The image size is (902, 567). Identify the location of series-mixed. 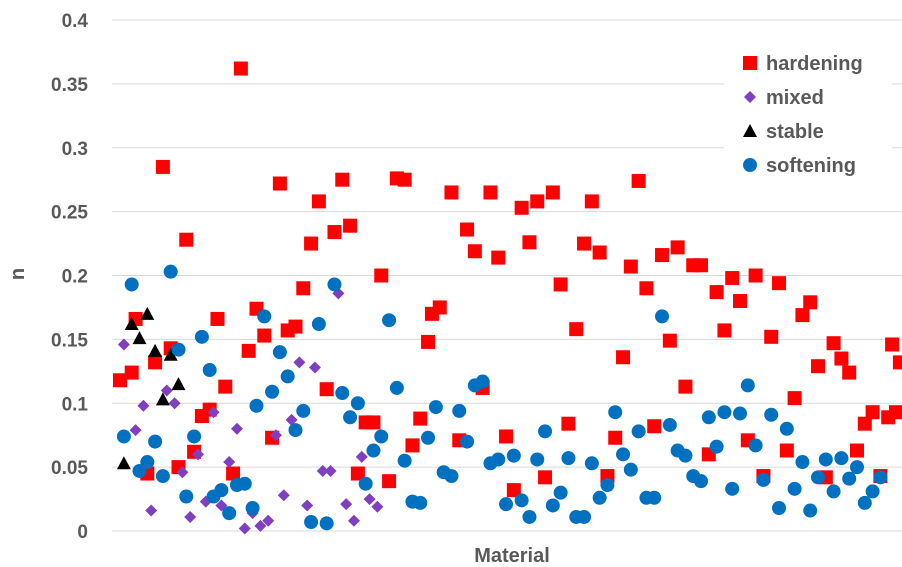
(250, 411).